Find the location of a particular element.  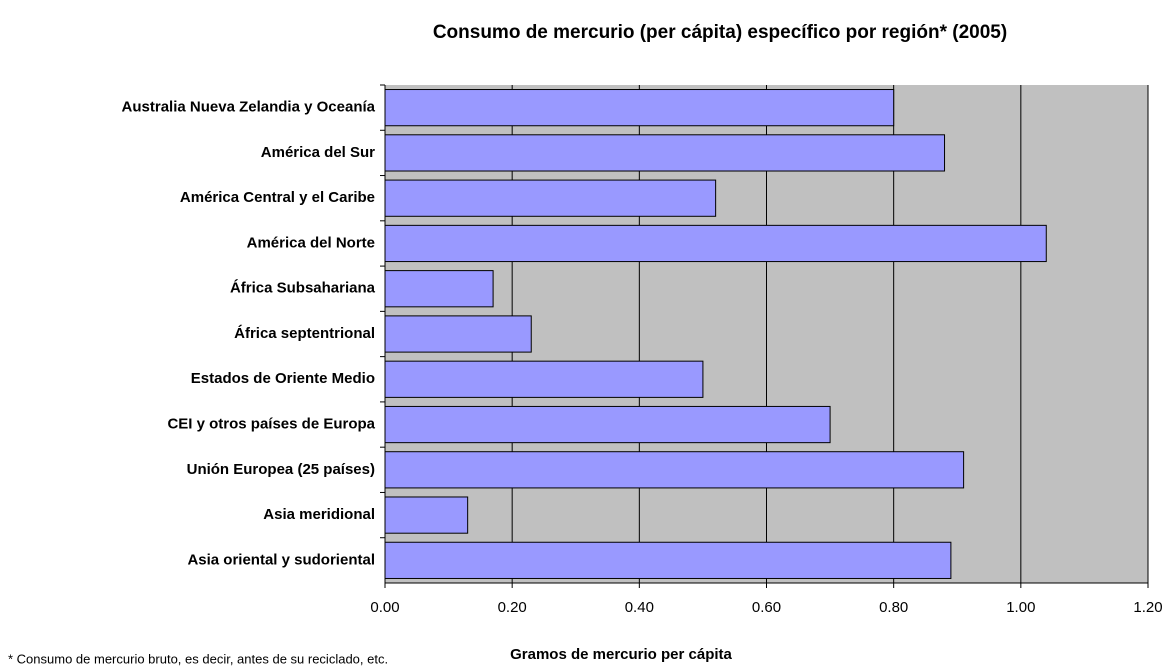

y-tick-label: CEI y otros países de Europa is located at coordinates (271, 424).